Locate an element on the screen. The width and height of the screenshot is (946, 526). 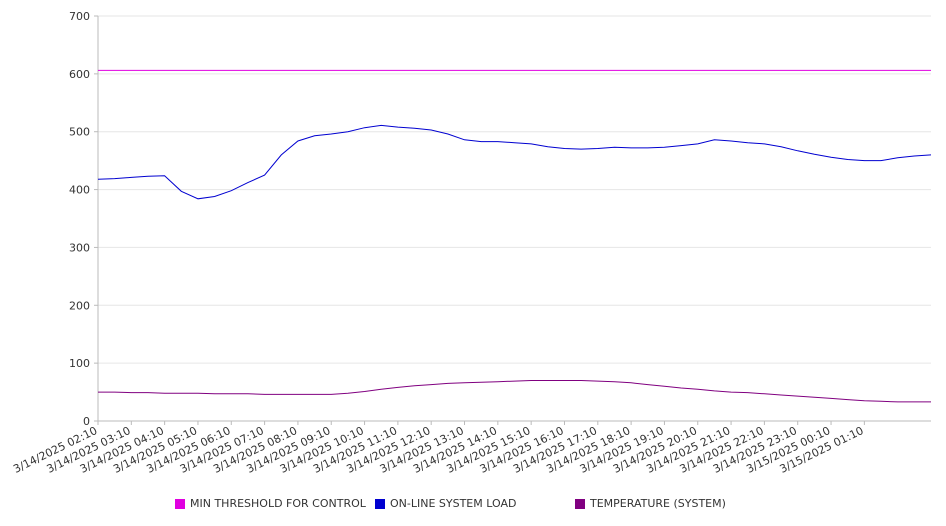
y-axis: 0 100 200 300 400 500 600 700 is located at coordinates (83, 219).